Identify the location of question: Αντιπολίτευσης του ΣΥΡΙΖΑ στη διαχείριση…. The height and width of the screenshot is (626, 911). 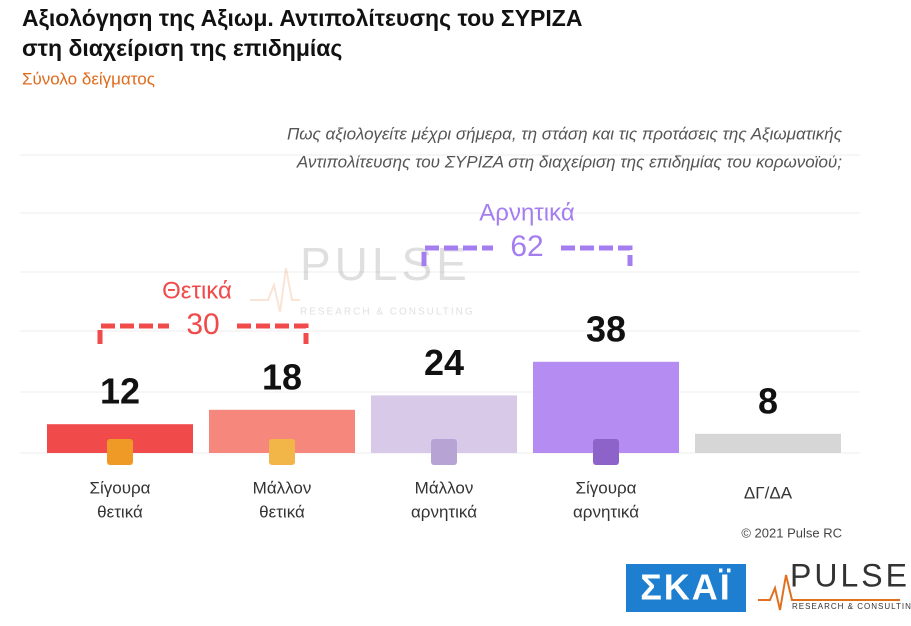
(569, 161).